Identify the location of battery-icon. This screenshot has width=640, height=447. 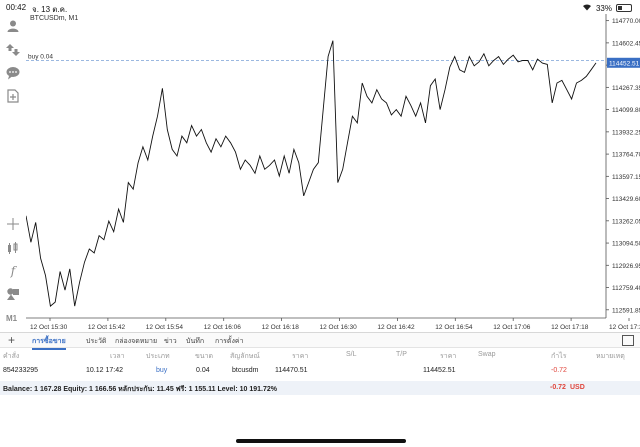
(624, 8).